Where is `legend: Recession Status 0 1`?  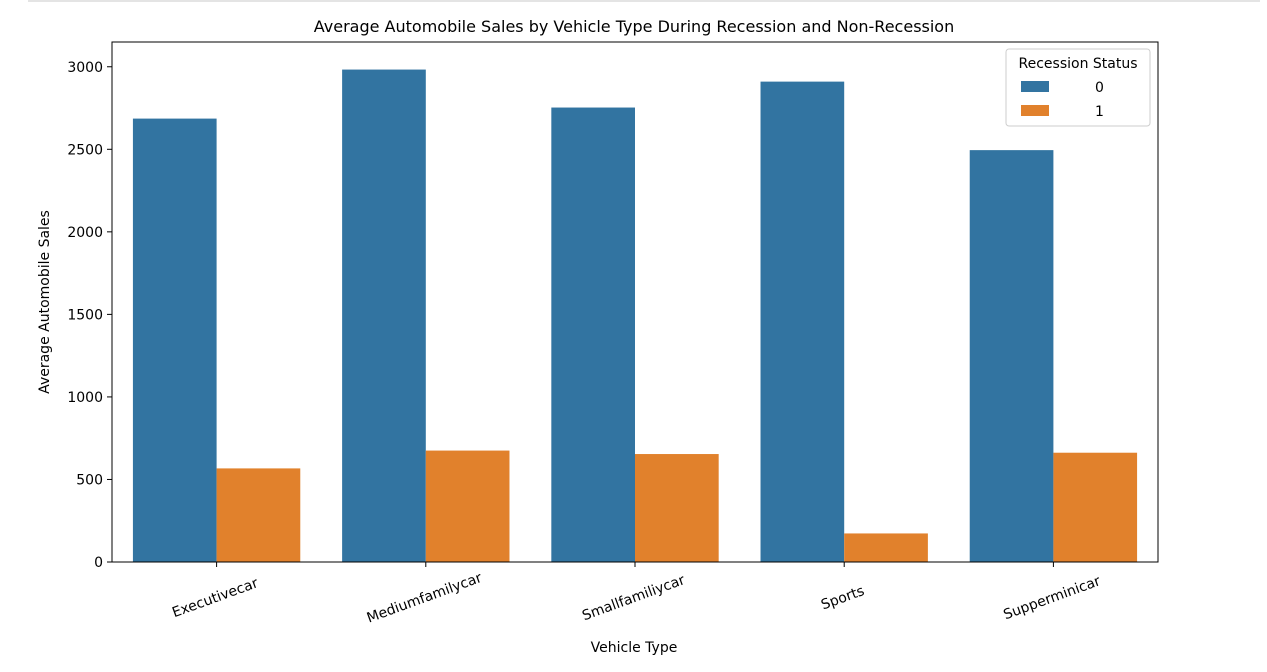 legend: Recession Status 0 1 is located at coordinates (1078, 87).